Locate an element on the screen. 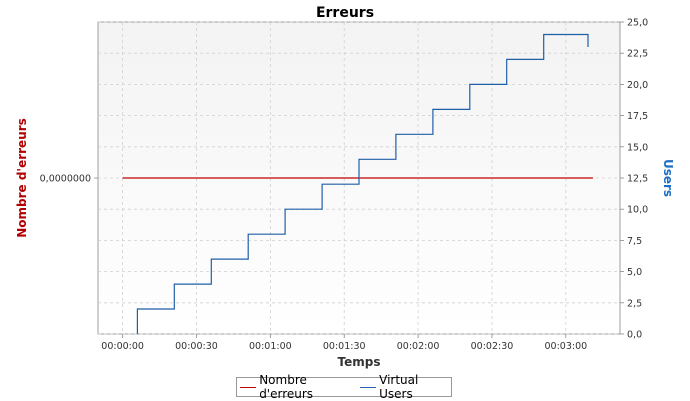 The width and height of the screenshot is (690, 401). right-tick-label: 5,0 is located at coordinates (634, 272).